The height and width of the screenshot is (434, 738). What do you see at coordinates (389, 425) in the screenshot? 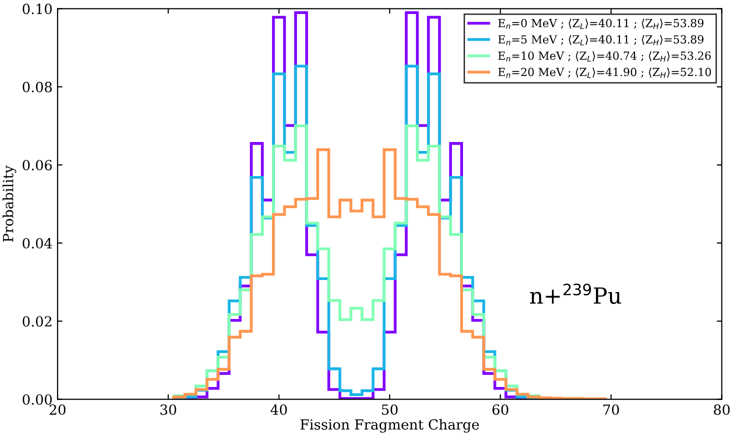
I see `x-axis-title: Fission Fragment Charge` at bounding box center [389, 425].